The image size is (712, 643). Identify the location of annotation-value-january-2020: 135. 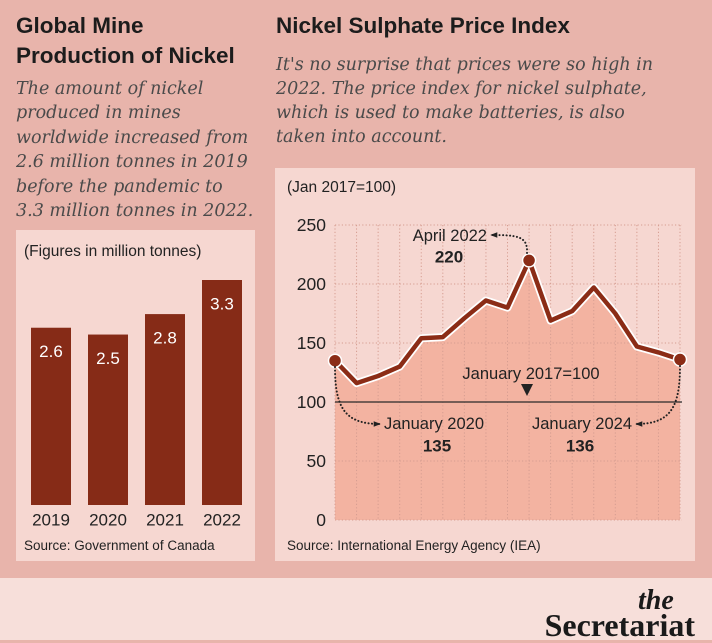
(437, 446).